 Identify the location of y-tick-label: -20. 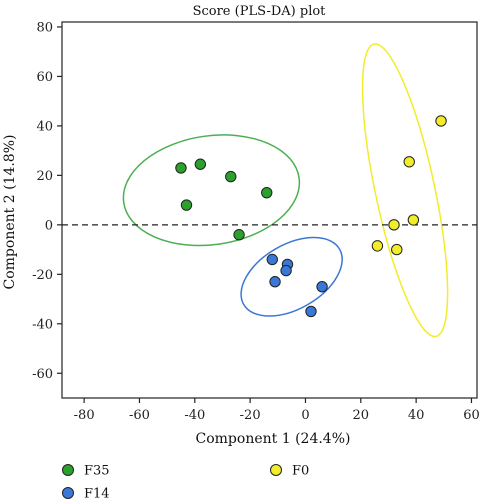
(42, 275).